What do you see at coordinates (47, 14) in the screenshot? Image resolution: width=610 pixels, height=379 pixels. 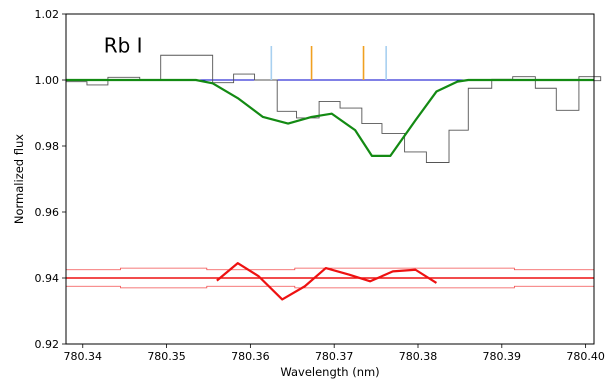 I see `y-tick-label: 1.02` at bounding box center [47, 14].